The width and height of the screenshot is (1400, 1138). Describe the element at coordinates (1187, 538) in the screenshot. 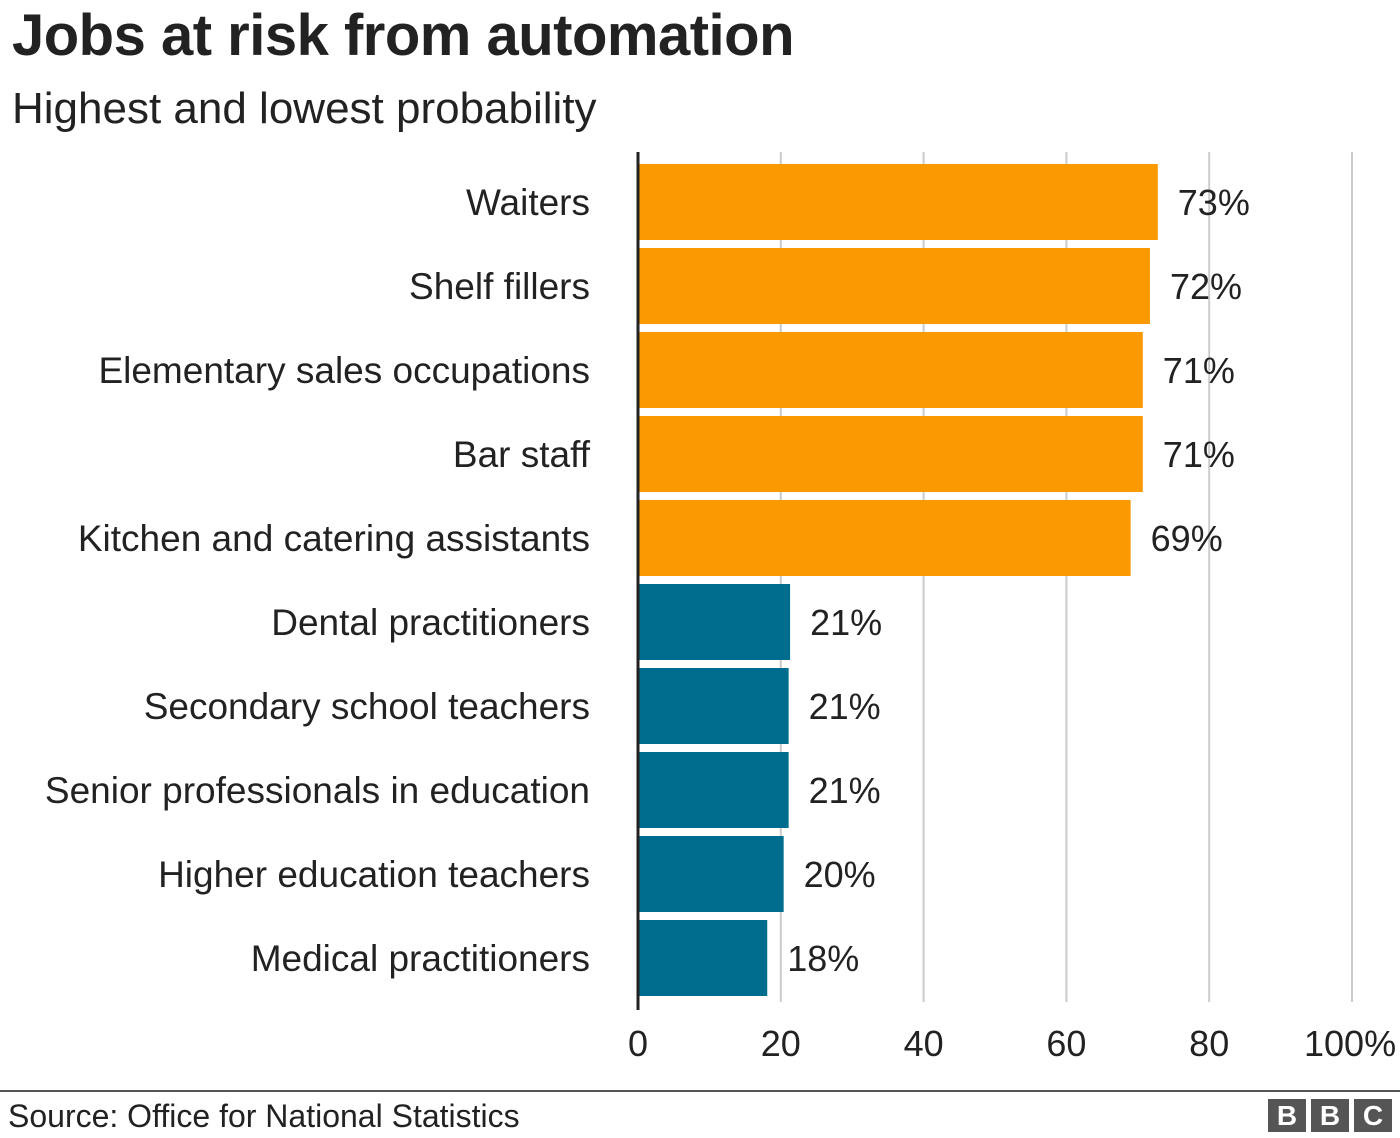

I see `data-label: 69%` at that location.